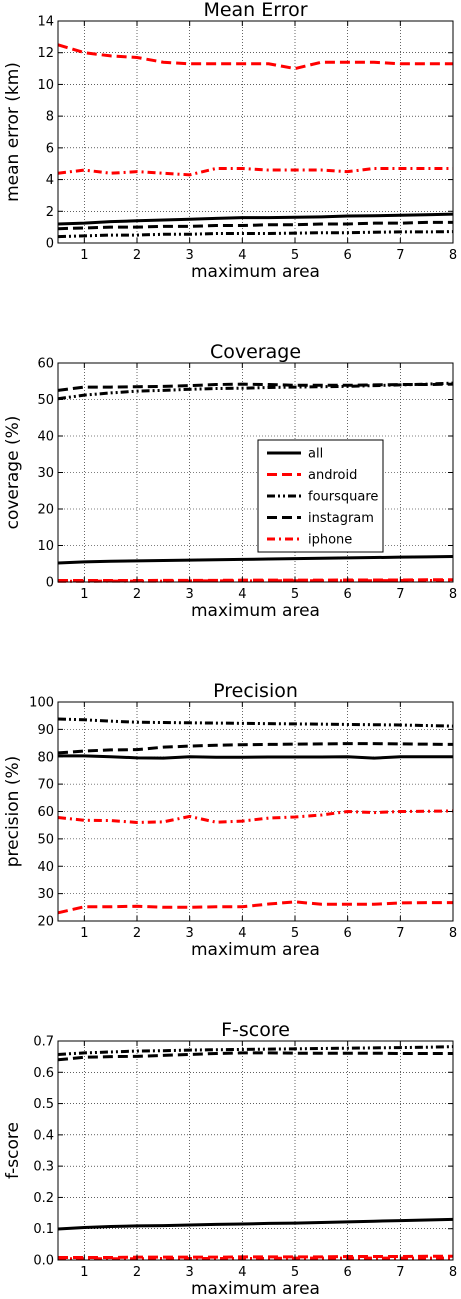 This screenshot has width=461, height=1299. I want to click on legend-label-instagram: instagram, so click(341, 518).